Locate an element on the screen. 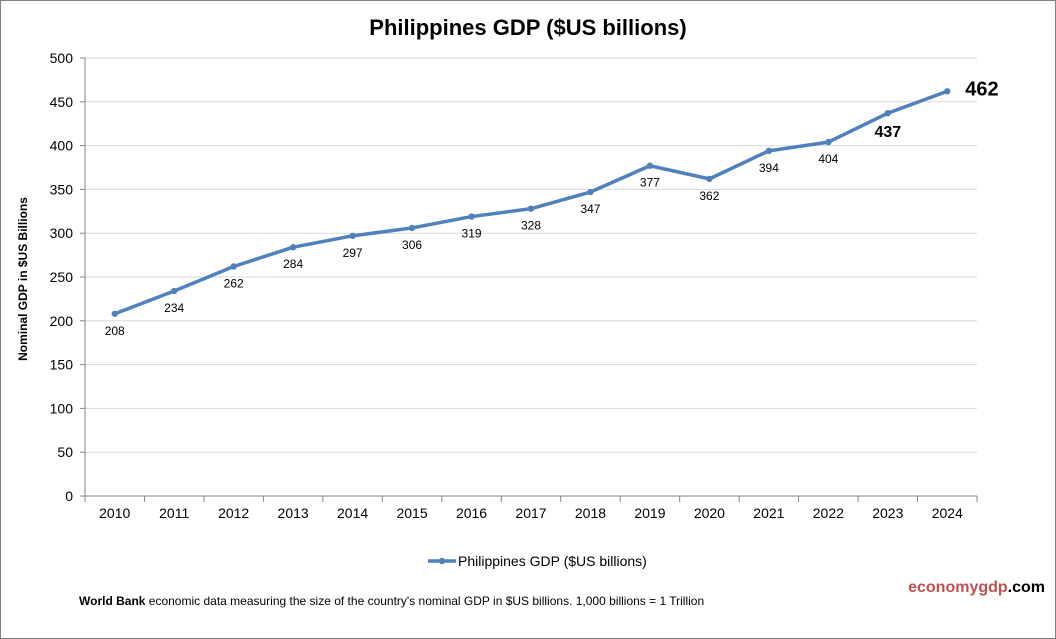  data-label: 284 is located at coordinates (293, 264).